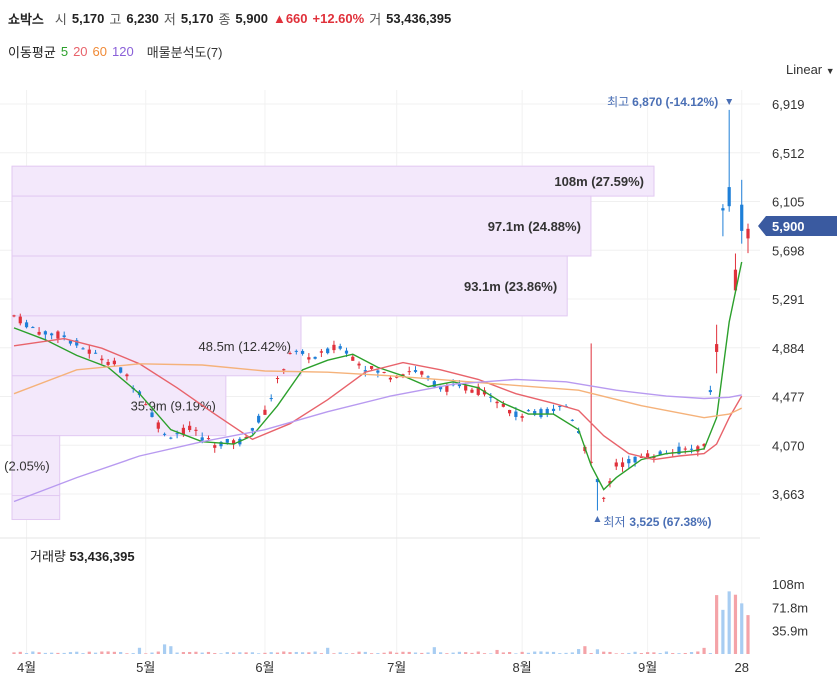  Describe the element at coordinates (618, 102) in the screenshot. I see `high-marker-label: 최고` at that location.